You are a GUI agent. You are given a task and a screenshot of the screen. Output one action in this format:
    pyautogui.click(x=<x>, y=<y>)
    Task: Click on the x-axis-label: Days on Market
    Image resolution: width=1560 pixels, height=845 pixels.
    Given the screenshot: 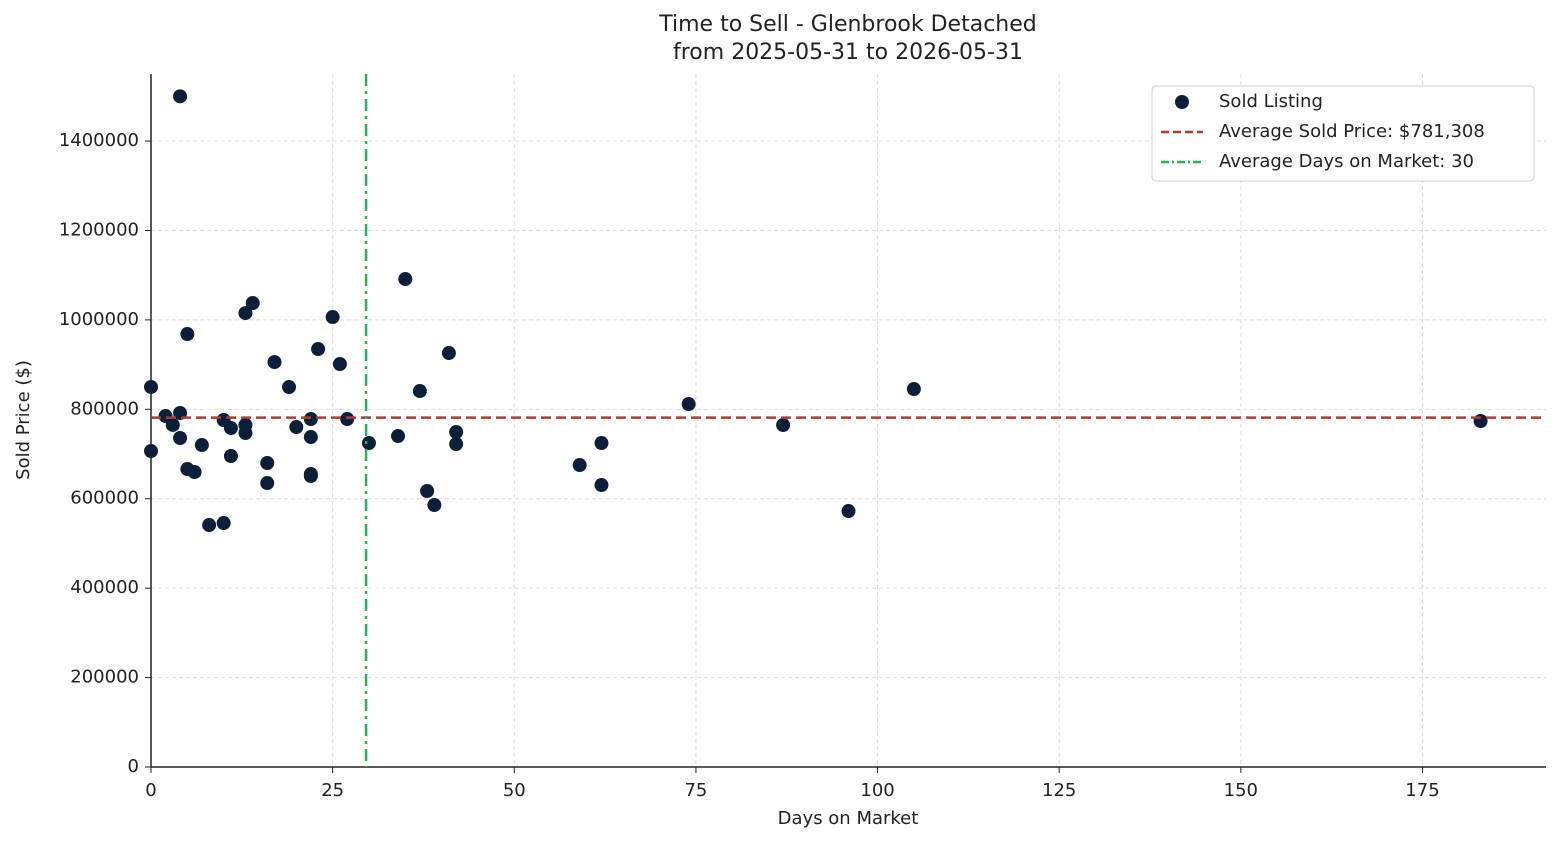 What is the action you would take?
    pyautogui.click(x=848, y=818)
    